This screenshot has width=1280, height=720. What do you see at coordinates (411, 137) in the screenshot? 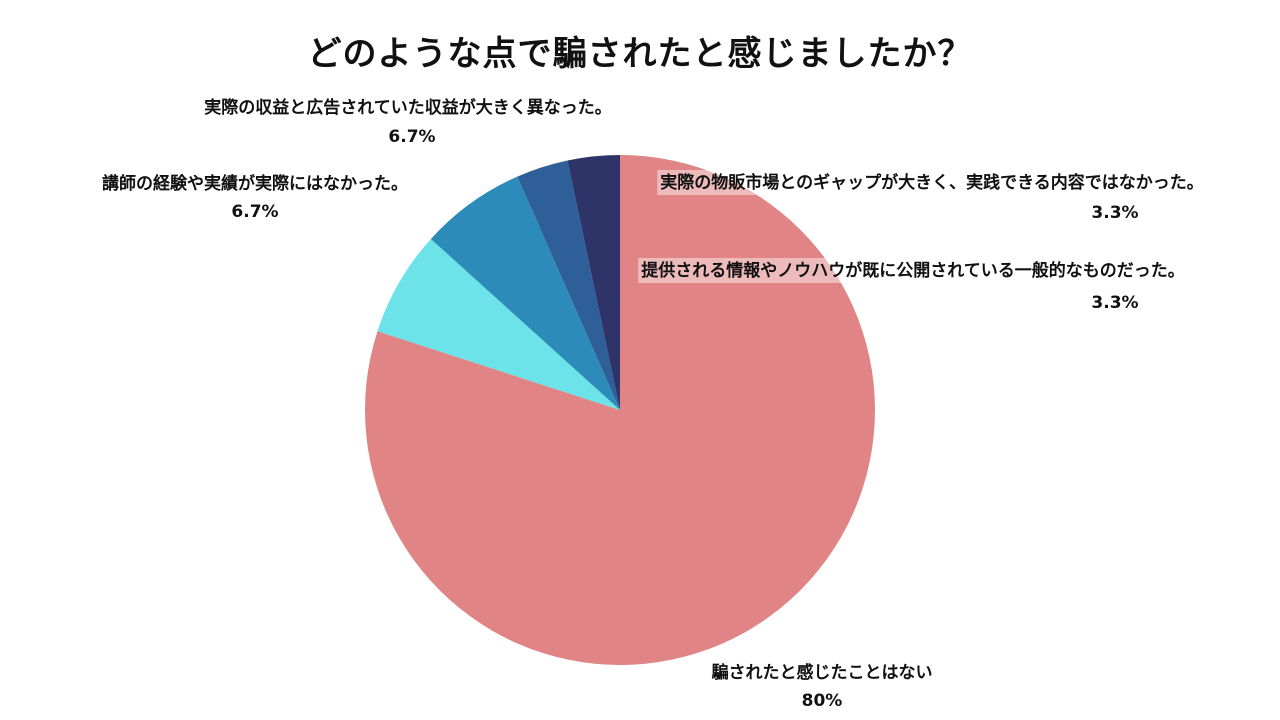
I see `slice-percent-2: 6.7%` at bounding box center [411, 137].